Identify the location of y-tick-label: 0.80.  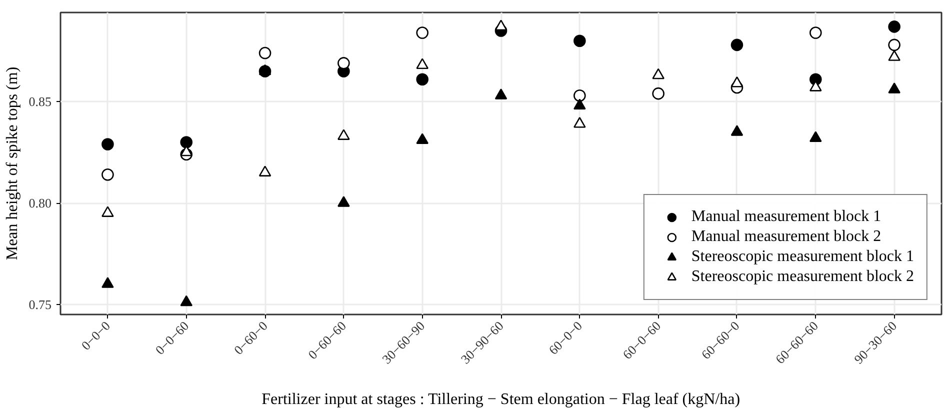
(40, 203).